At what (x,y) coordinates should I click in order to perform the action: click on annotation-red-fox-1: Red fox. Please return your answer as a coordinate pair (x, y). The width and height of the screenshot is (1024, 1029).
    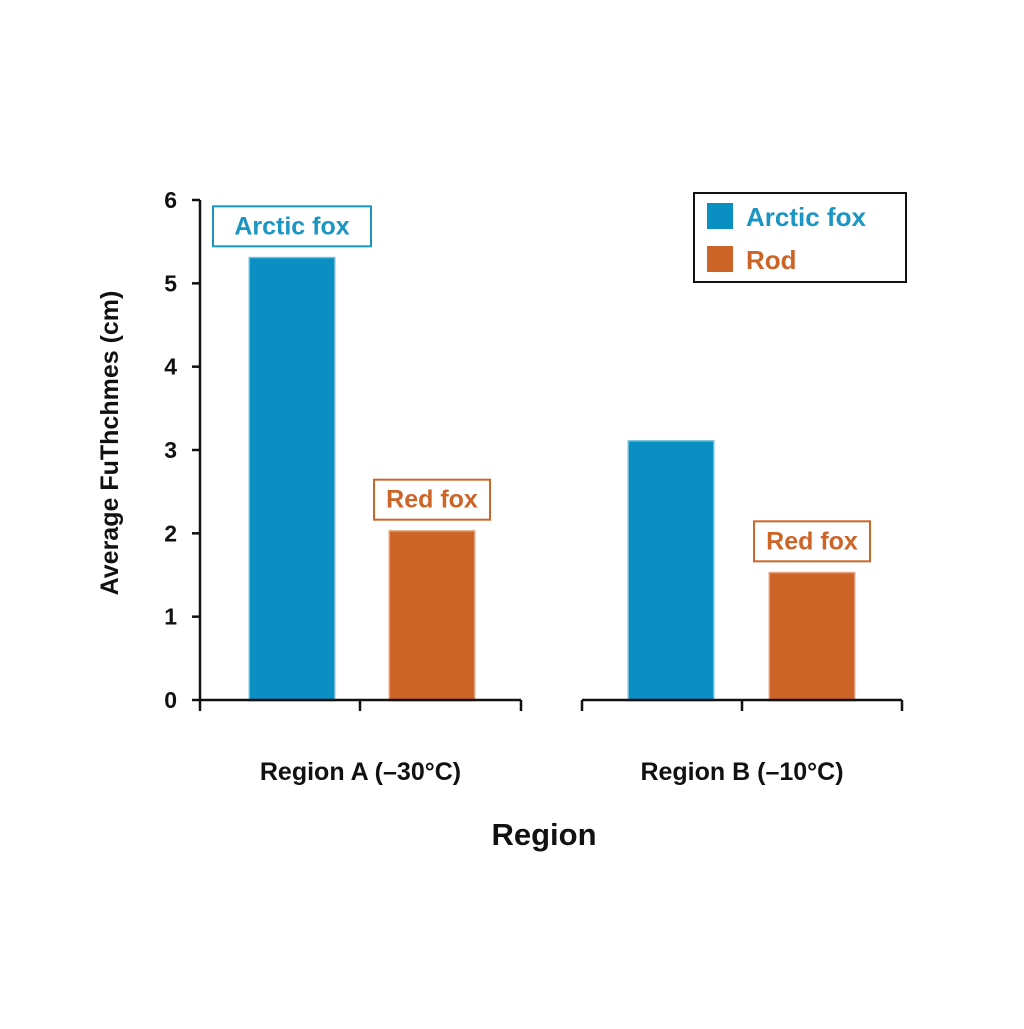
    Looking at the image, I should click on (432, 499).